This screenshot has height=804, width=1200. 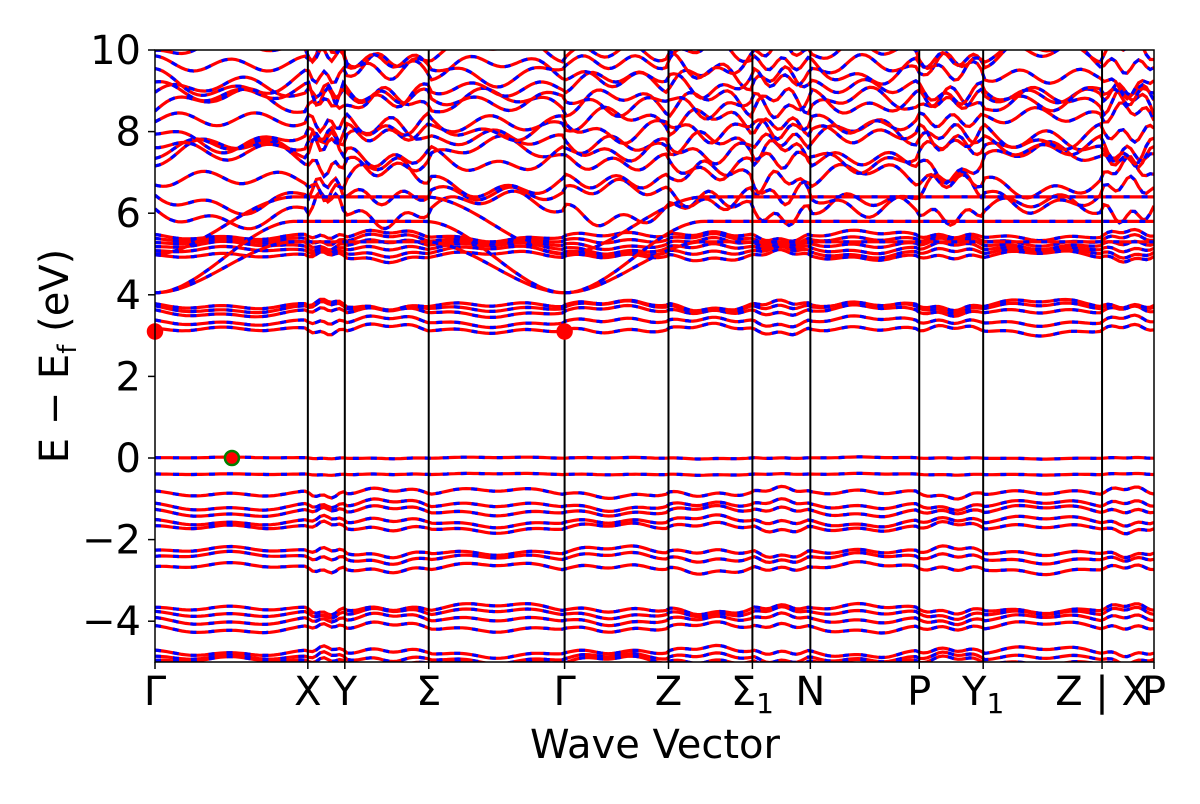 What do you see at coordinates (55, 409) in the screenshot?
I see `y-axis-label-main: E − E` at bounding box center [55, 409].